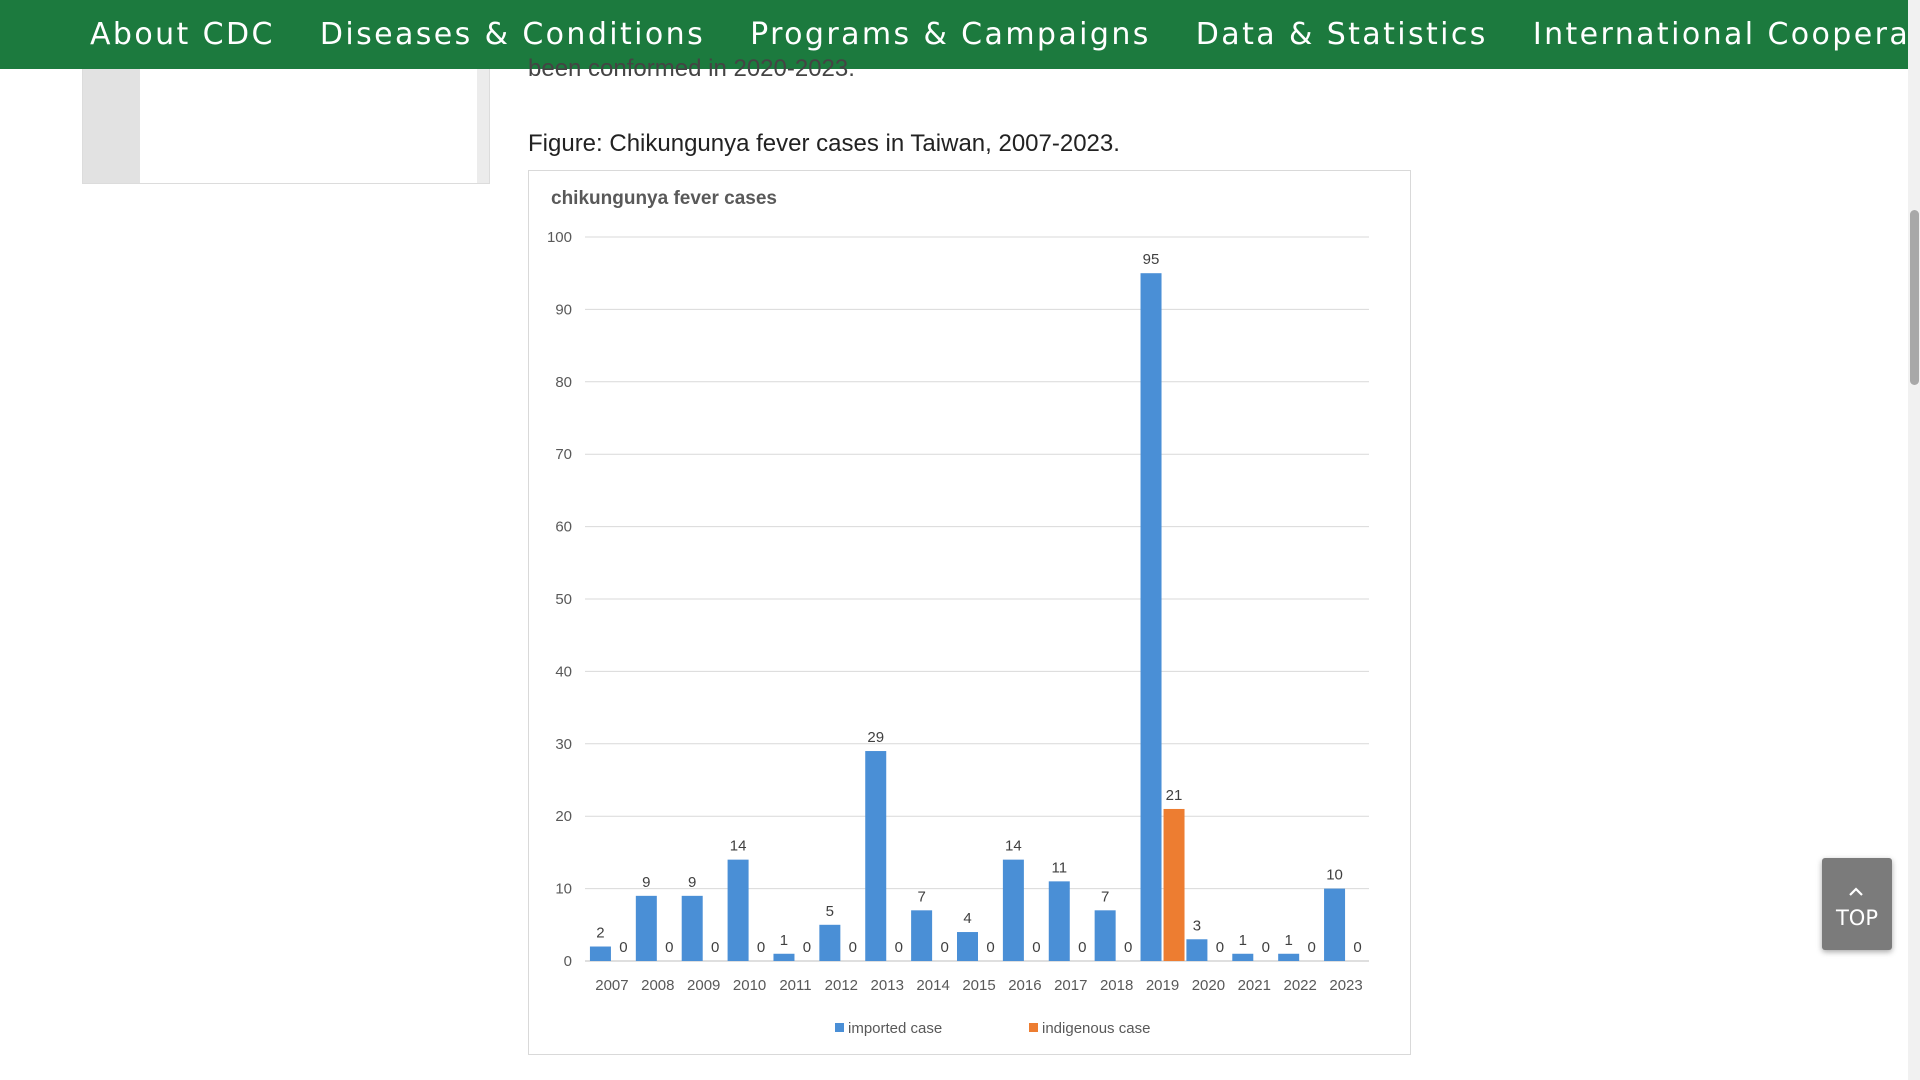 This screenshot has height=1080, width=1920. Describe the element at coordinates (1341, 34) in the screenshot. I see `nav-item-data-statistics: Data & Statistics` at that location.